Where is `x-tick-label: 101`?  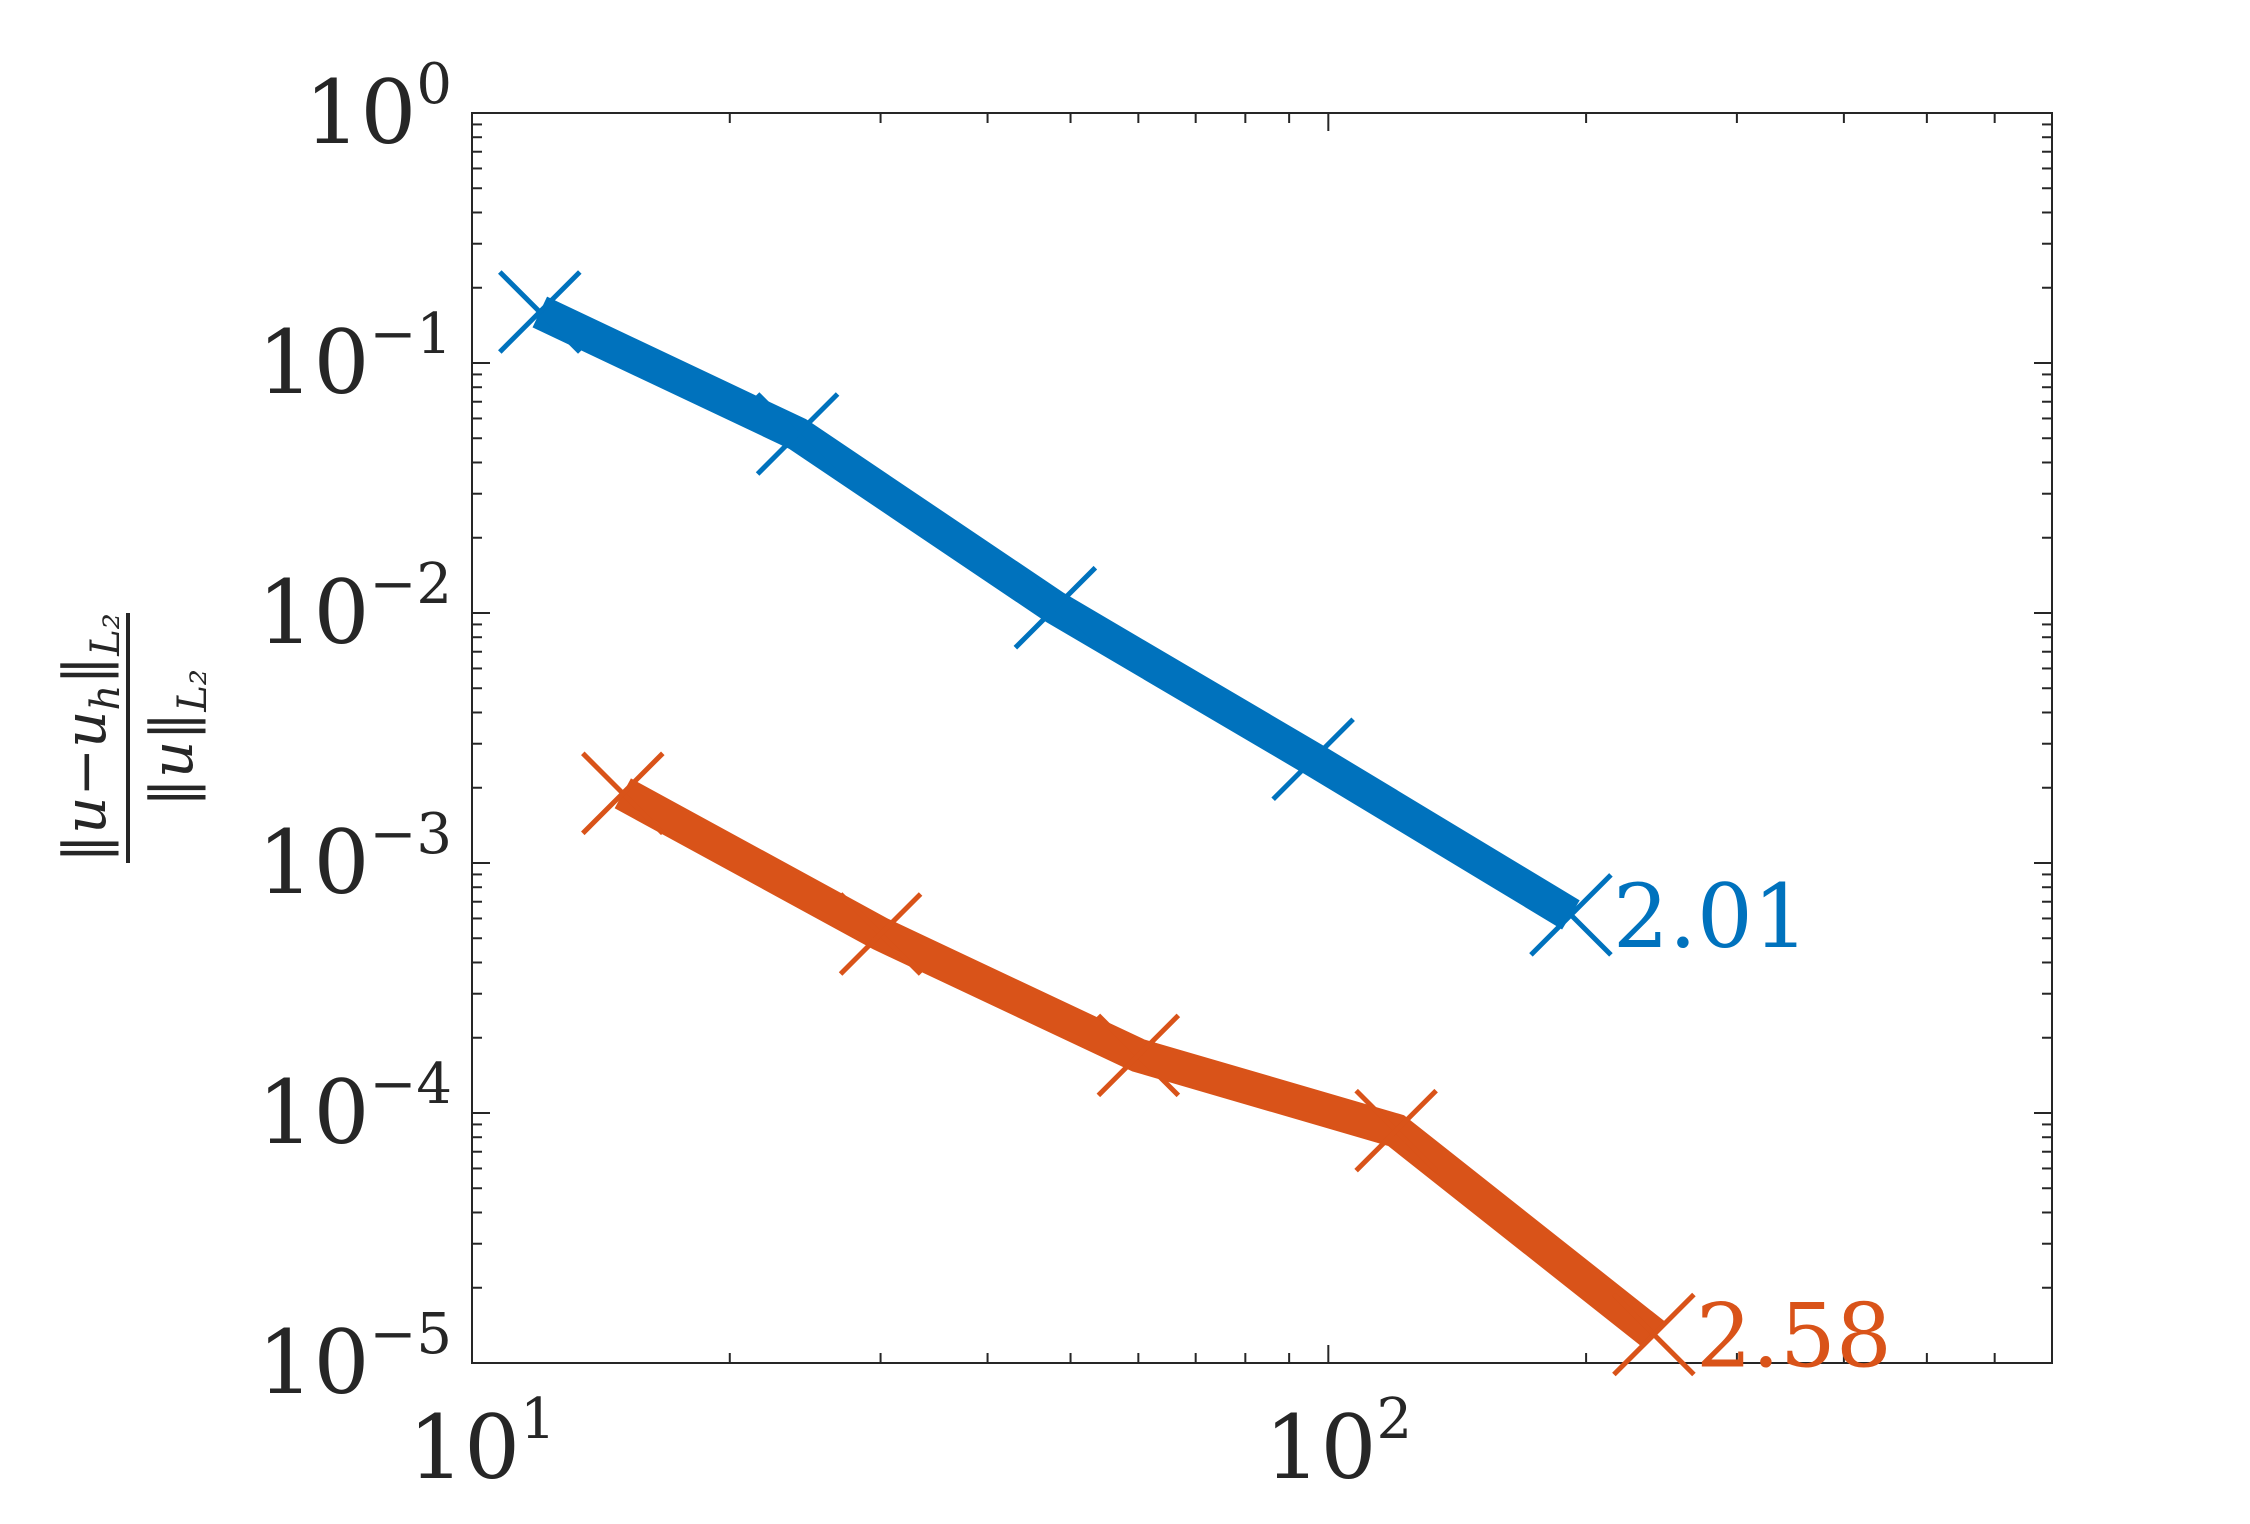 x-tick-label: 101 is located at coordinates (482, 1443).